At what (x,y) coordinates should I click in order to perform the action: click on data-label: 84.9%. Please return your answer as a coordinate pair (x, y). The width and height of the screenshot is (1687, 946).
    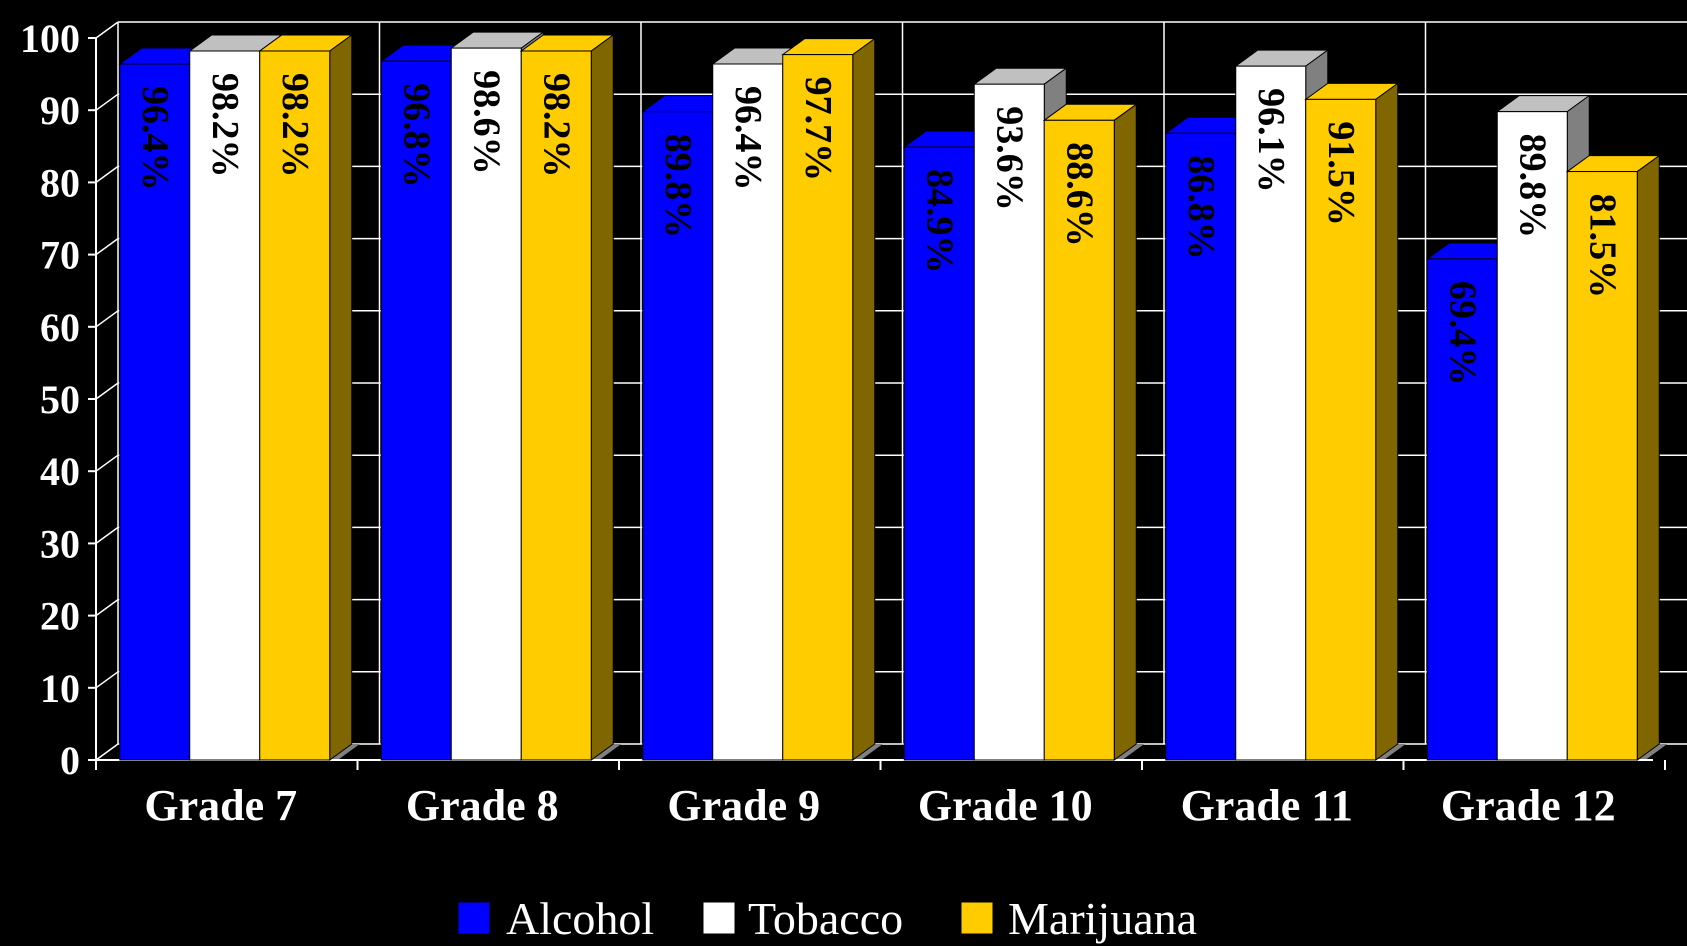
    Looking at the image, I should click on (939, 221).